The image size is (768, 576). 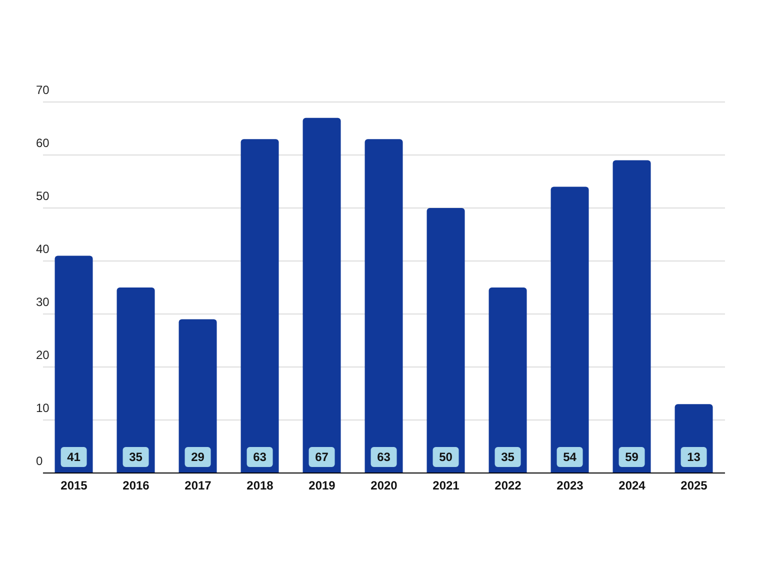 I want to click on data-label: 67, so click(x=322, y=457).